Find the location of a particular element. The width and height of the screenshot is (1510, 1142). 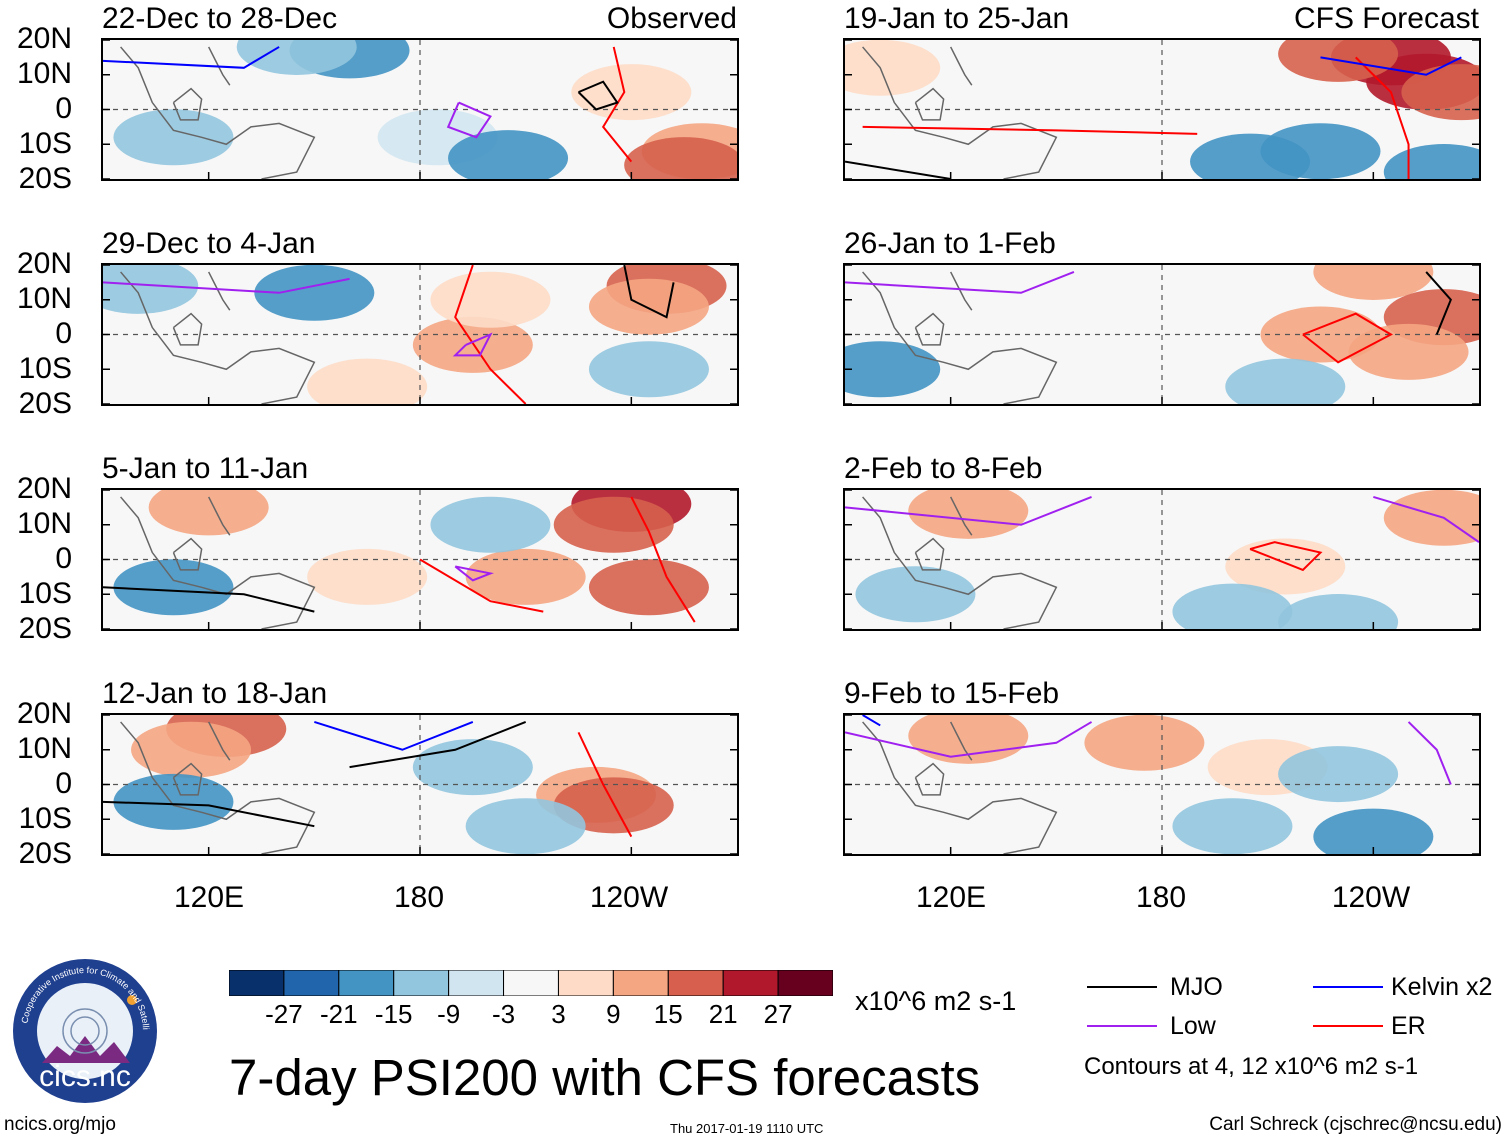

legend-label-mjo: MJO is located at coordinates (1196, 987).